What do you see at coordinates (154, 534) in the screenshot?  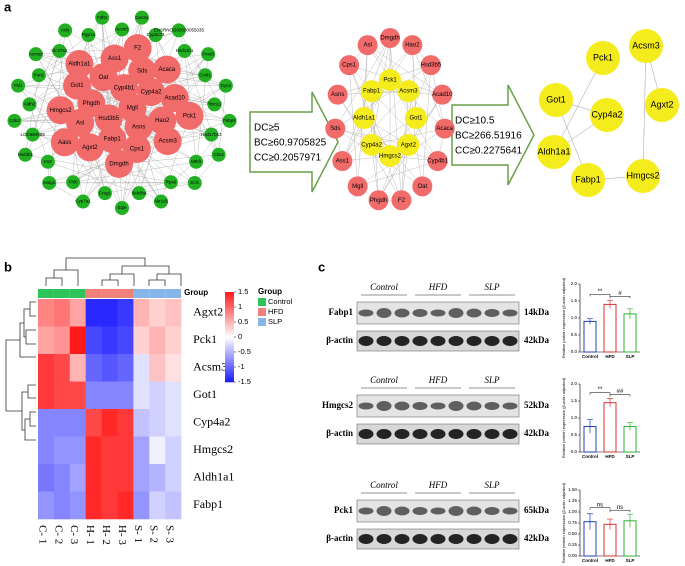 I see `column-label: S- 2` at bounding box center [154, 534].